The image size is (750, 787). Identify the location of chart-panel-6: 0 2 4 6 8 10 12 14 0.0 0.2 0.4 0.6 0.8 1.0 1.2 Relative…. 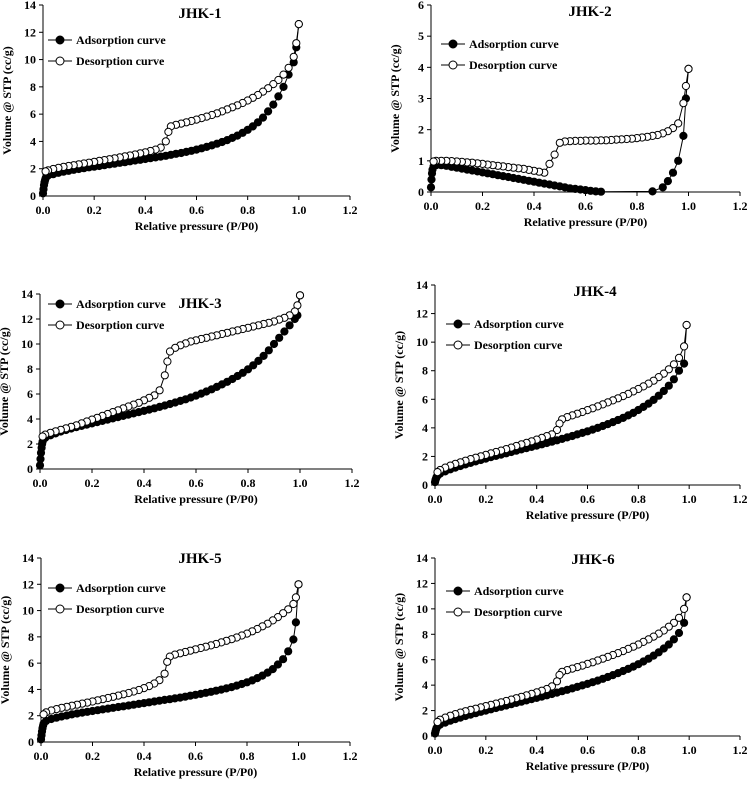
(570, 662).